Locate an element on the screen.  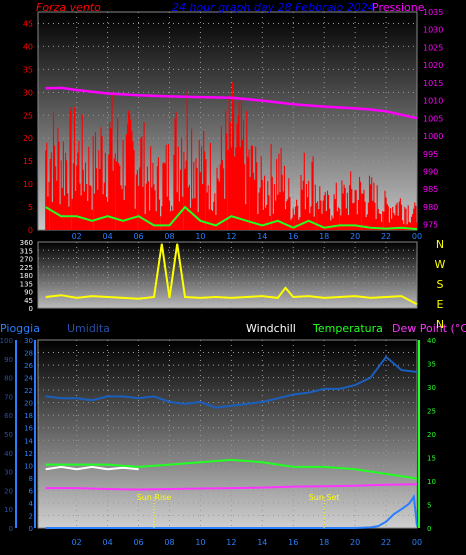
direction-tick-label: 270 is located at coordinates (26, 260).